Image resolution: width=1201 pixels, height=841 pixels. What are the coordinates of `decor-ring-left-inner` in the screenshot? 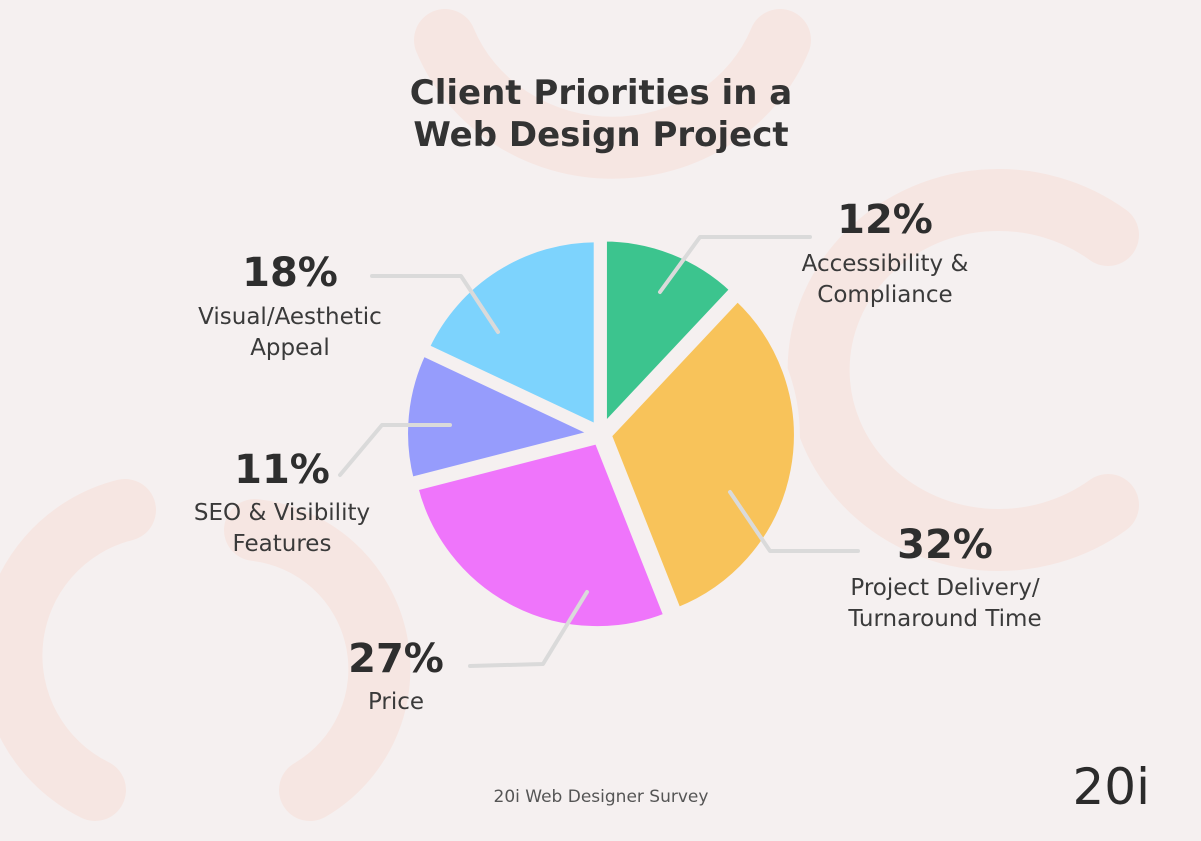 It's located at (317, 660).